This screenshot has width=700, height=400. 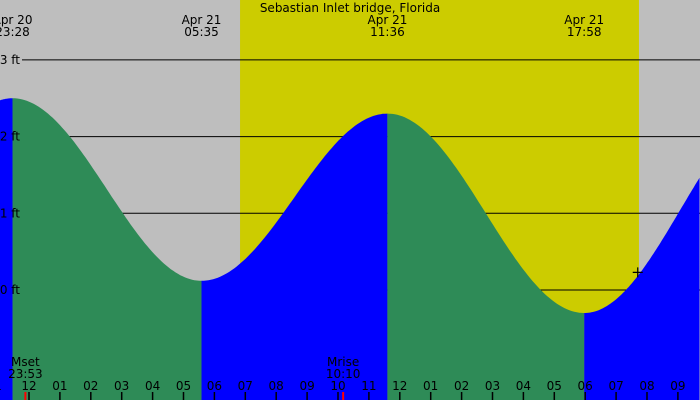 What do you see at coordinates (25, 362) in the screenshot?
I see `moon-event-label: Mset` at bounding box center [25, 362].